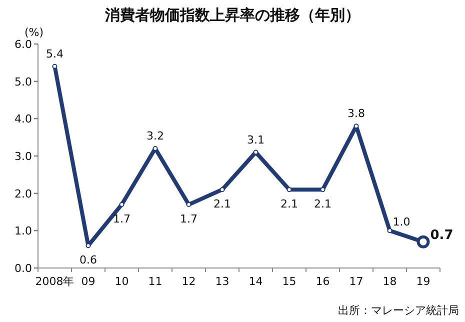  What do you see at coordinates (23, 193) in the screenshot?
I see `y-tick-label: 2.0` at bounding box center [23, 193].